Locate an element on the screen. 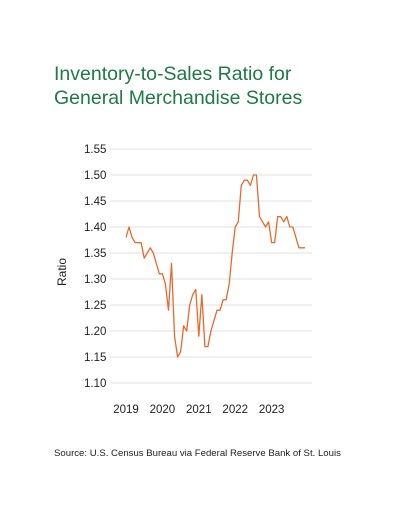 Image resolution: width=400 pixels, height=522 pixels. y-tick-label: 1.35 is located at coordinates (95, 254).